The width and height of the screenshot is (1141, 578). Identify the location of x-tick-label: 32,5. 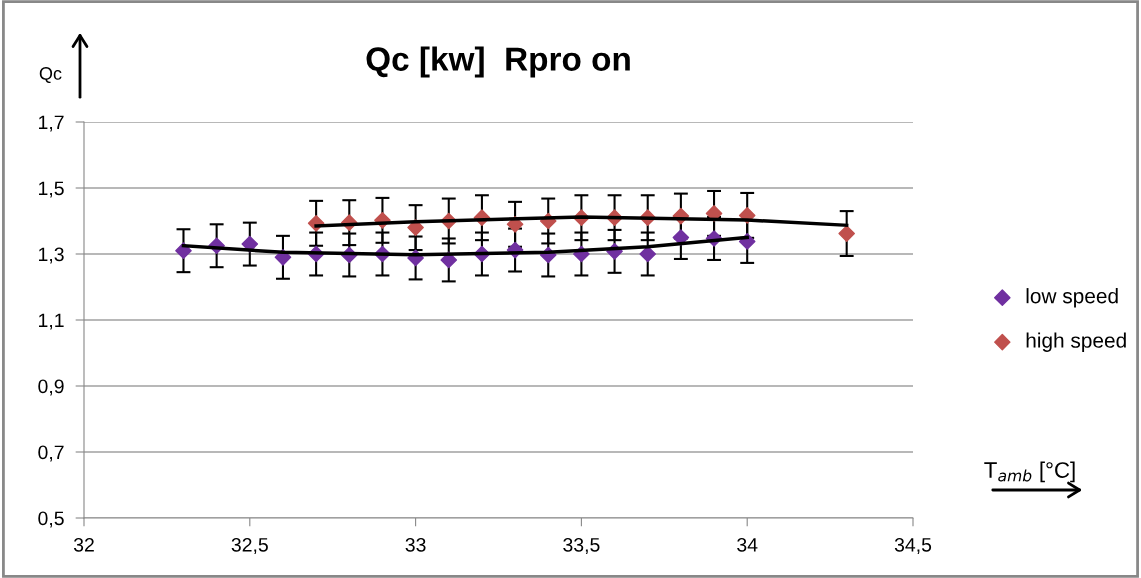
(249, 546).